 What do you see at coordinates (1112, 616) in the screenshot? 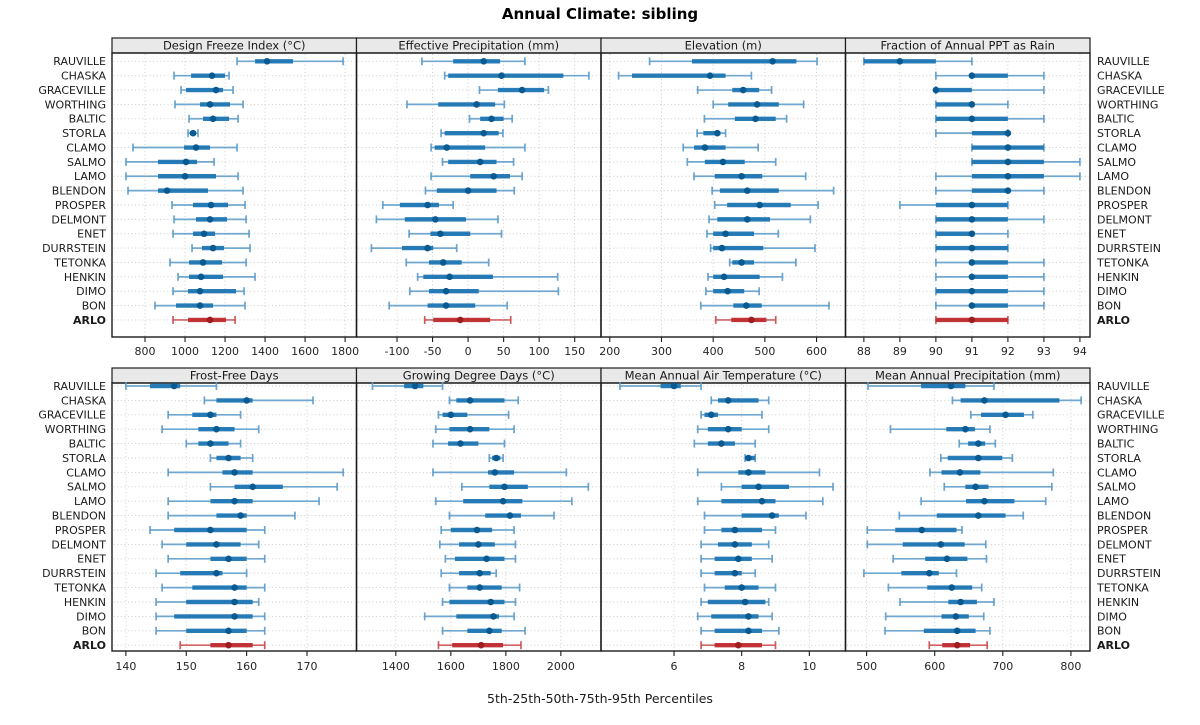
I see `station-label-right: DIMO` at bounding box center [1112, 616].